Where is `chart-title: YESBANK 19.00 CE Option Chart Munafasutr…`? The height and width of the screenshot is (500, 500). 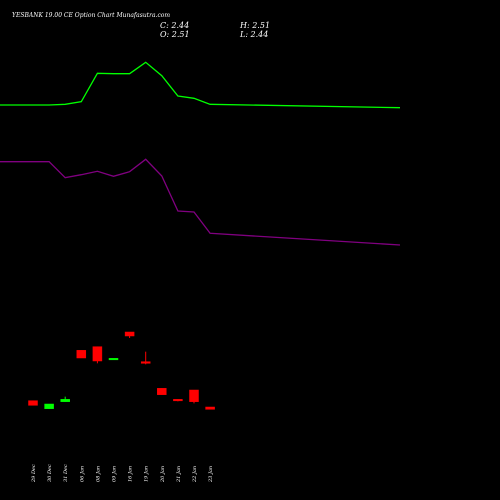 chart-title: YESBANK 19.00 CE Option Chart Munafasutr… is located at coordinates (91, 15).